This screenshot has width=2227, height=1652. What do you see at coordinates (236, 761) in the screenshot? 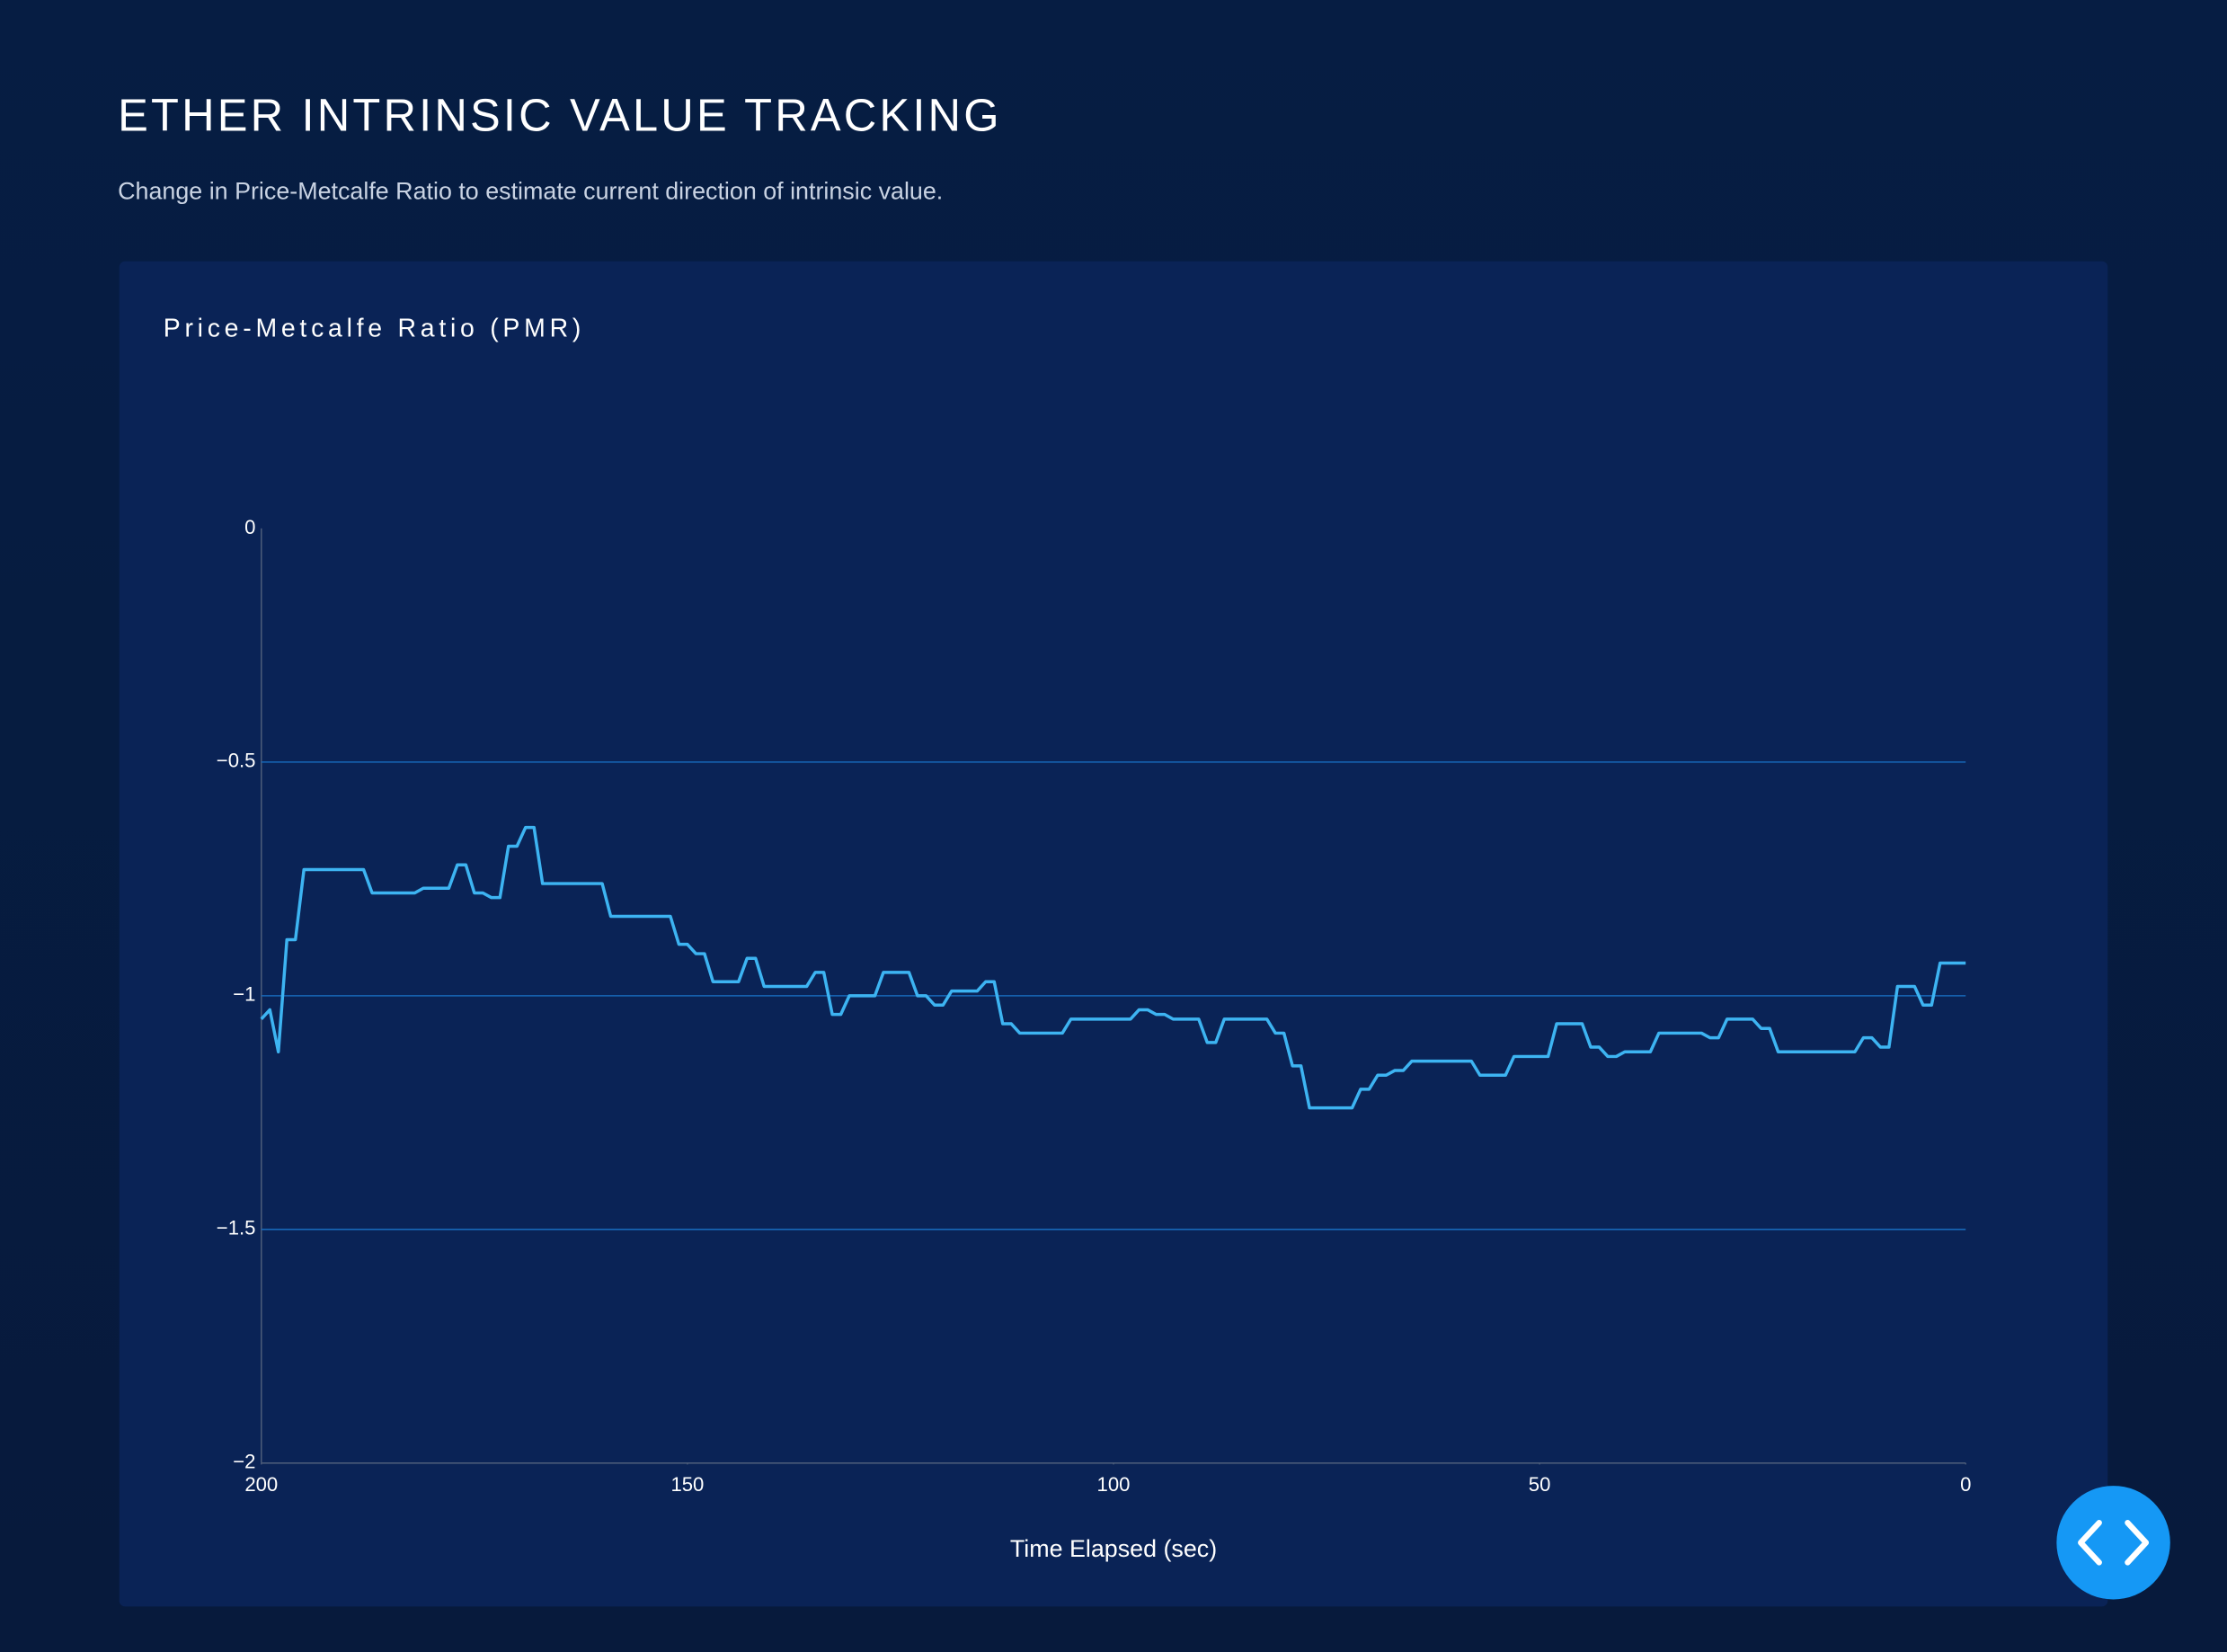
I see `y-tick-label: −0.5` at bounding box center [236, 761].